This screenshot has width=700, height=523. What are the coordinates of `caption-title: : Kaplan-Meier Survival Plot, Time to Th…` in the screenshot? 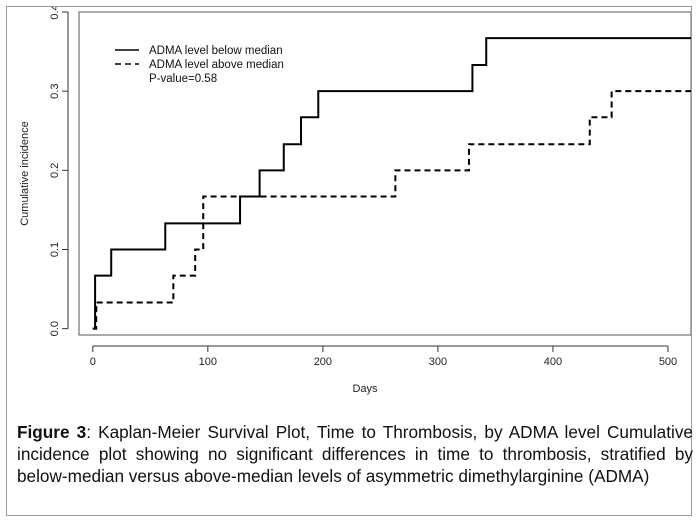 It's located at (343, 432).